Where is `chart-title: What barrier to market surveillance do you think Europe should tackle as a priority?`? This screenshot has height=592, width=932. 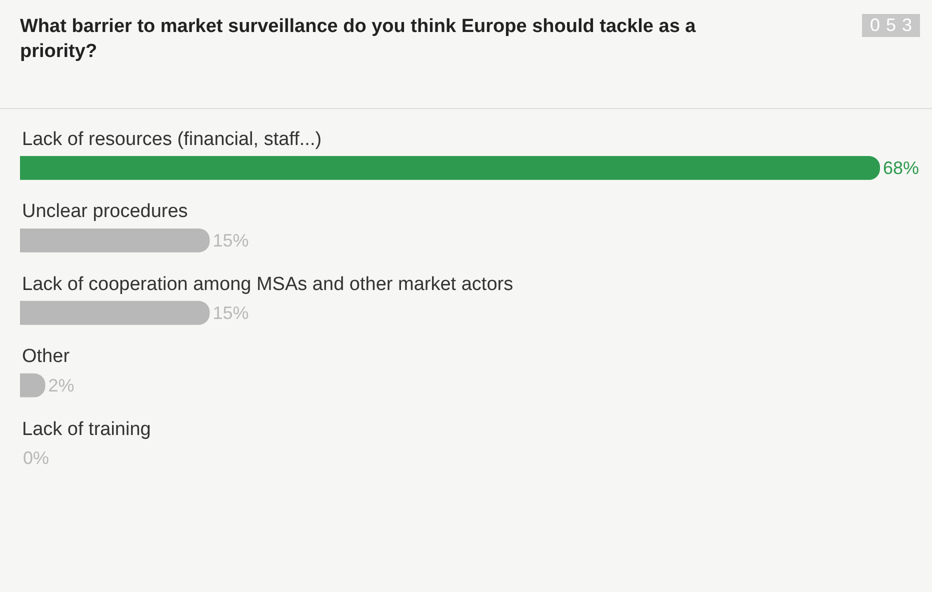
chart-title: What barrier to market surveillance do you think Europe should tackle as a priority? is located at coordinates (358, 39).